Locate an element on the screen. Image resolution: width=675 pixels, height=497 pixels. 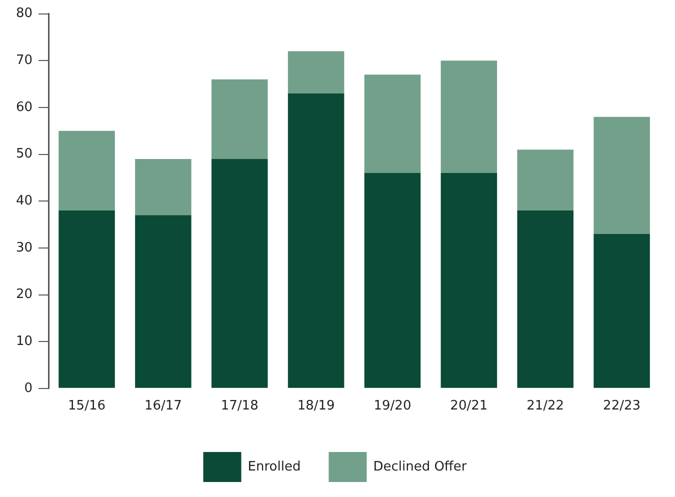
x-tick-label: 17/18 is located at coordinates (239, 406).